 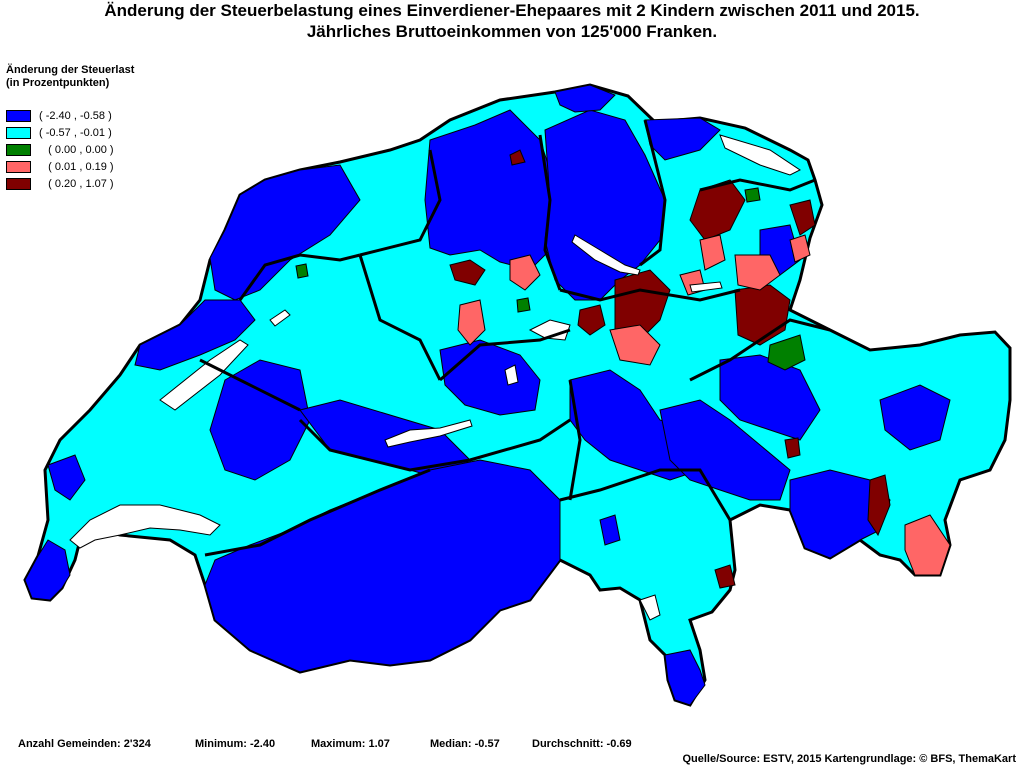 I want to click on region-green-small-b, so click(x=752, y=195).